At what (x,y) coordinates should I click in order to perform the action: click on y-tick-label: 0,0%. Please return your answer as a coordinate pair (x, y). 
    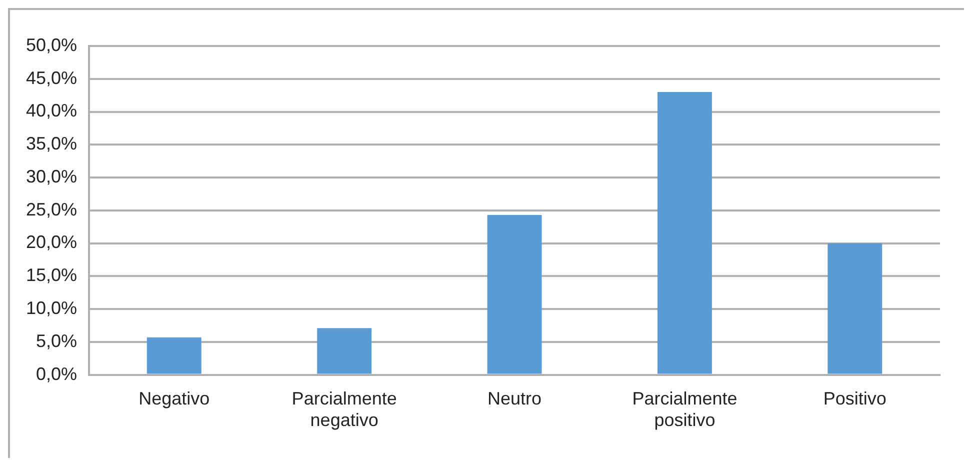
    Looking at the image, I should click on (57, 374).